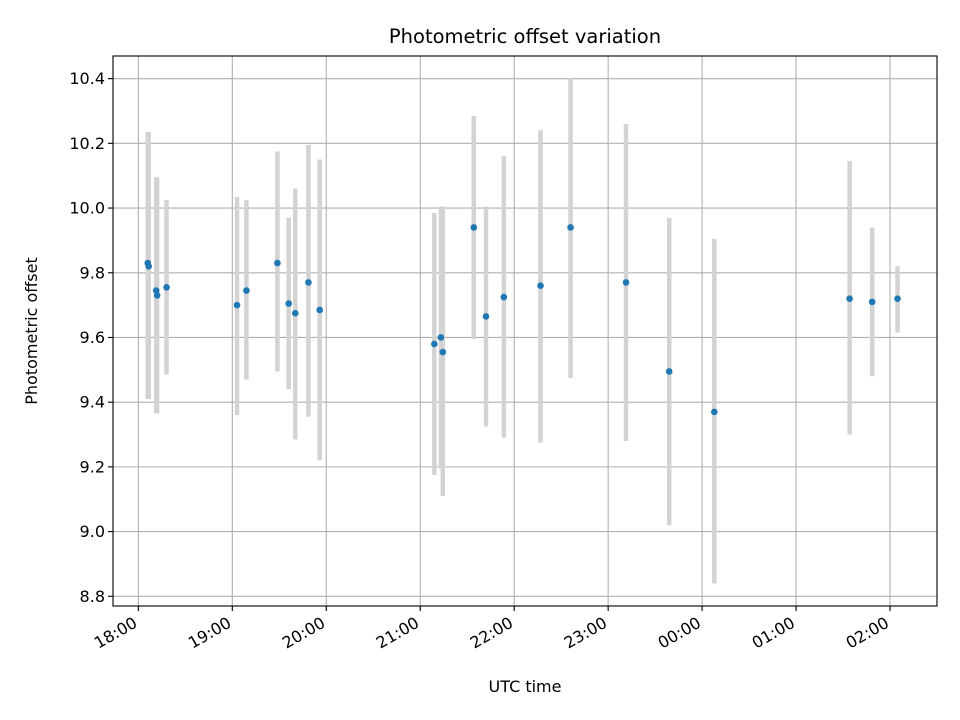  What do you see at coordinates (87, 143) in the screenshot?
I see `y-tick-label: 10.2` at bounding box center [87, 143].